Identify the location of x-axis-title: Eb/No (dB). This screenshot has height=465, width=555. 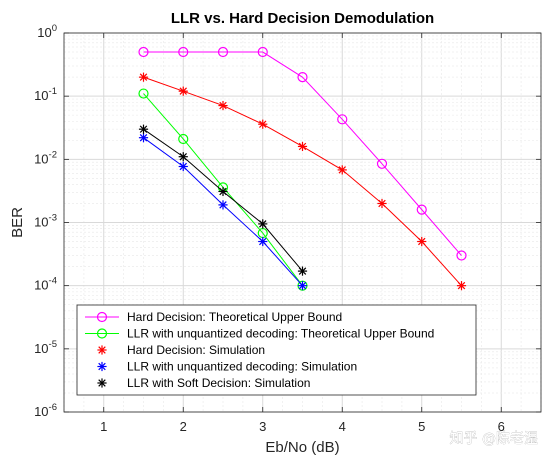
(302, 447).